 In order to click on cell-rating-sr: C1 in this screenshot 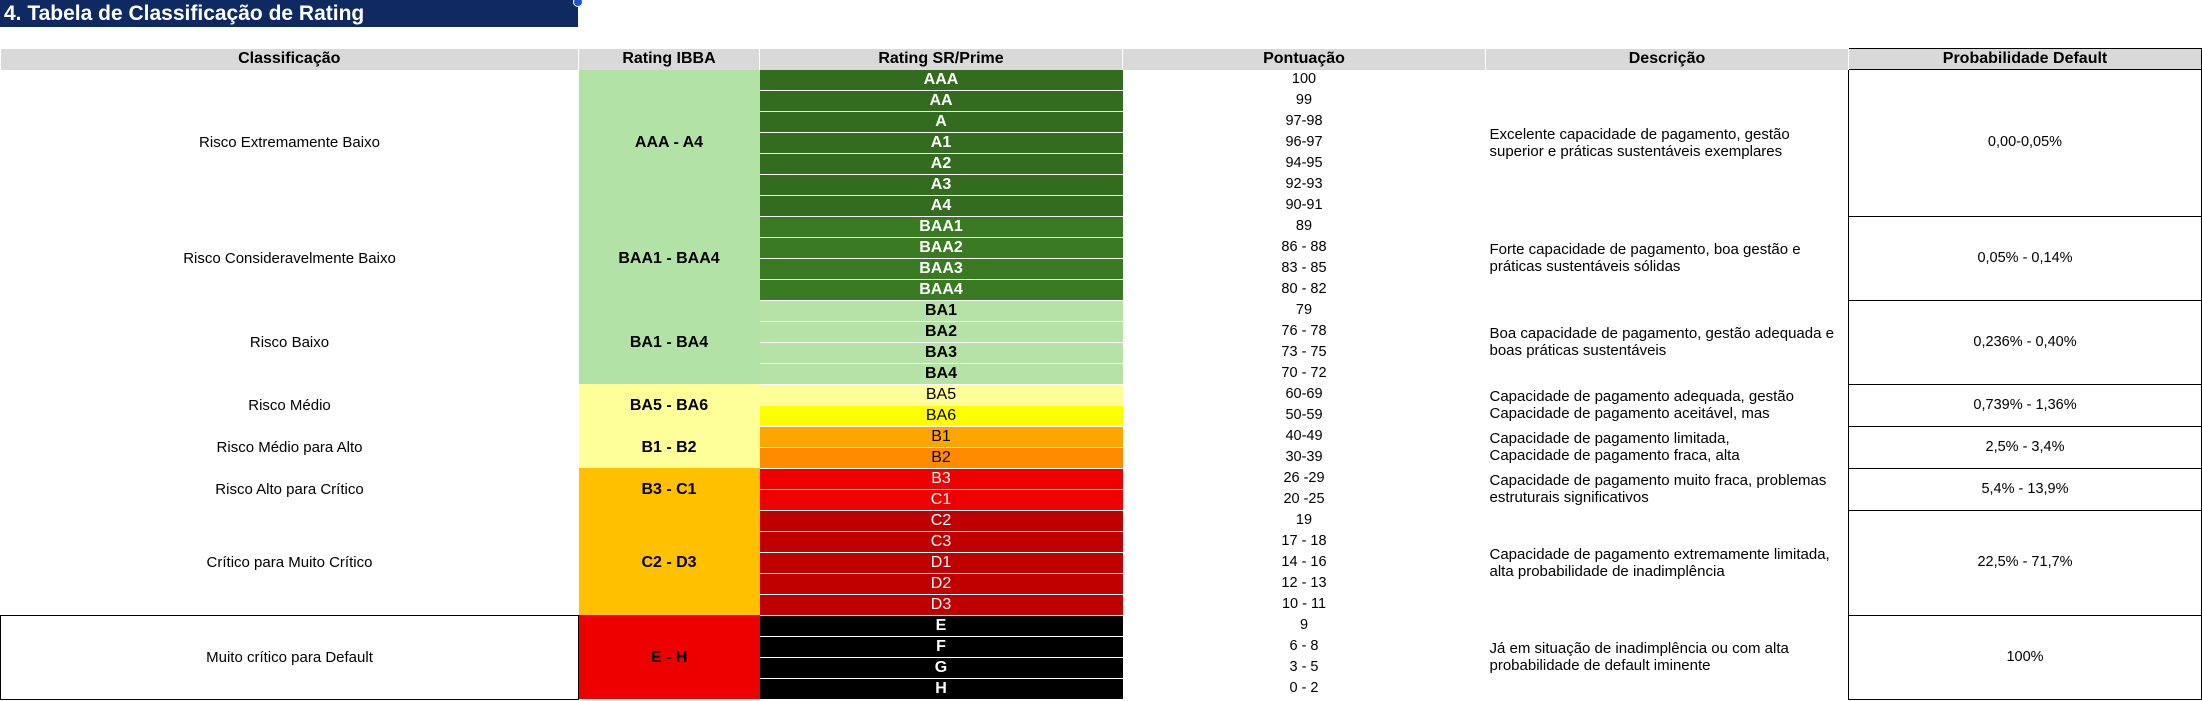, I will do `click(941, 500)`.